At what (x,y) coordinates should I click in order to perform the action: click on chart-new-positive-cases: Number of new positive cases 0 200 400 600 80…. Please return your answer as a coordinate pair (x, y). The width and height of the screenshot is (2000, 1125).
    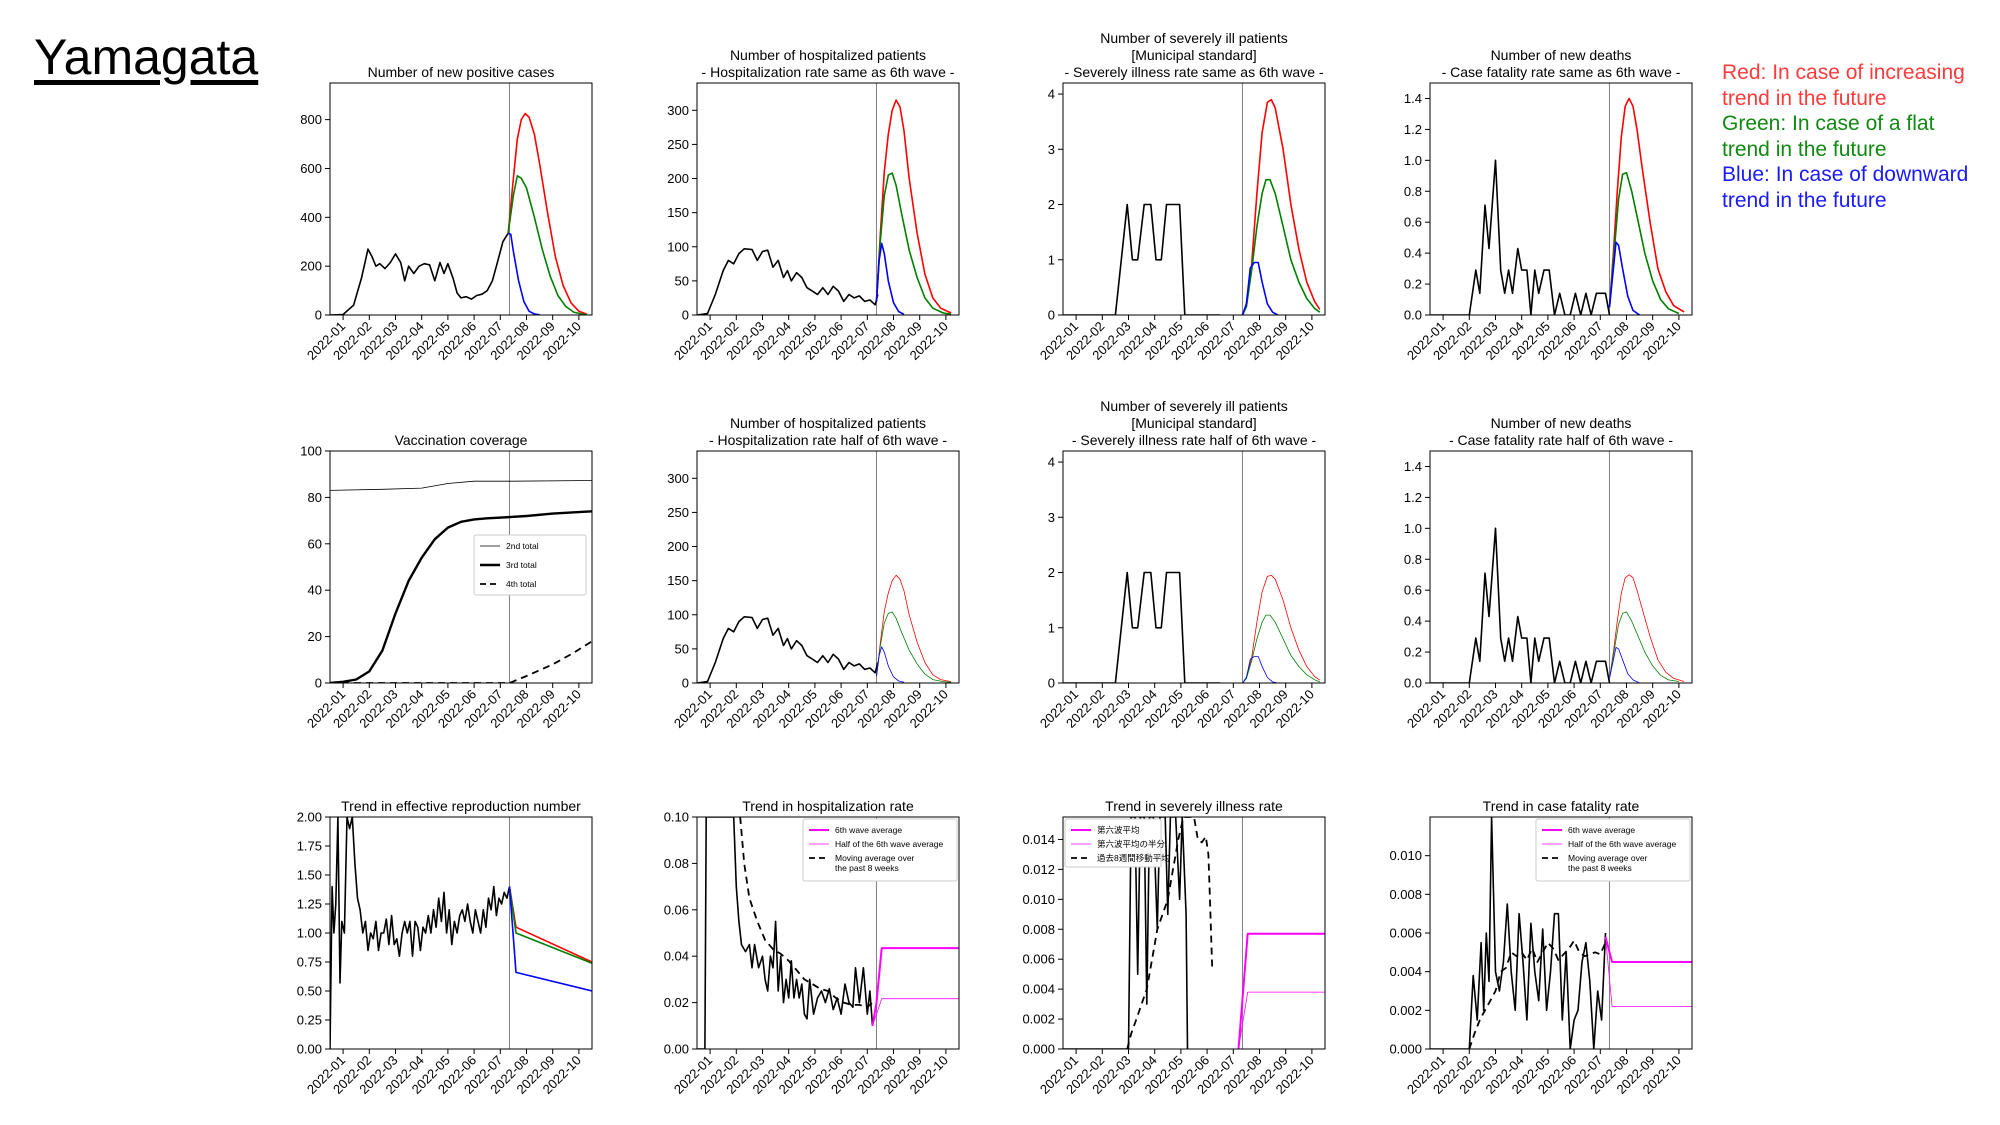
    Looking at the image, I should click on (446, 213).